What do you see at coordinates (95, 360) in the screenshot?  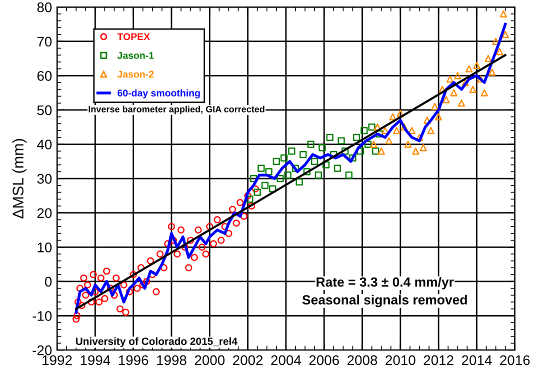 I see `x-tick-label: 1994` at bounding box center [95, 360].